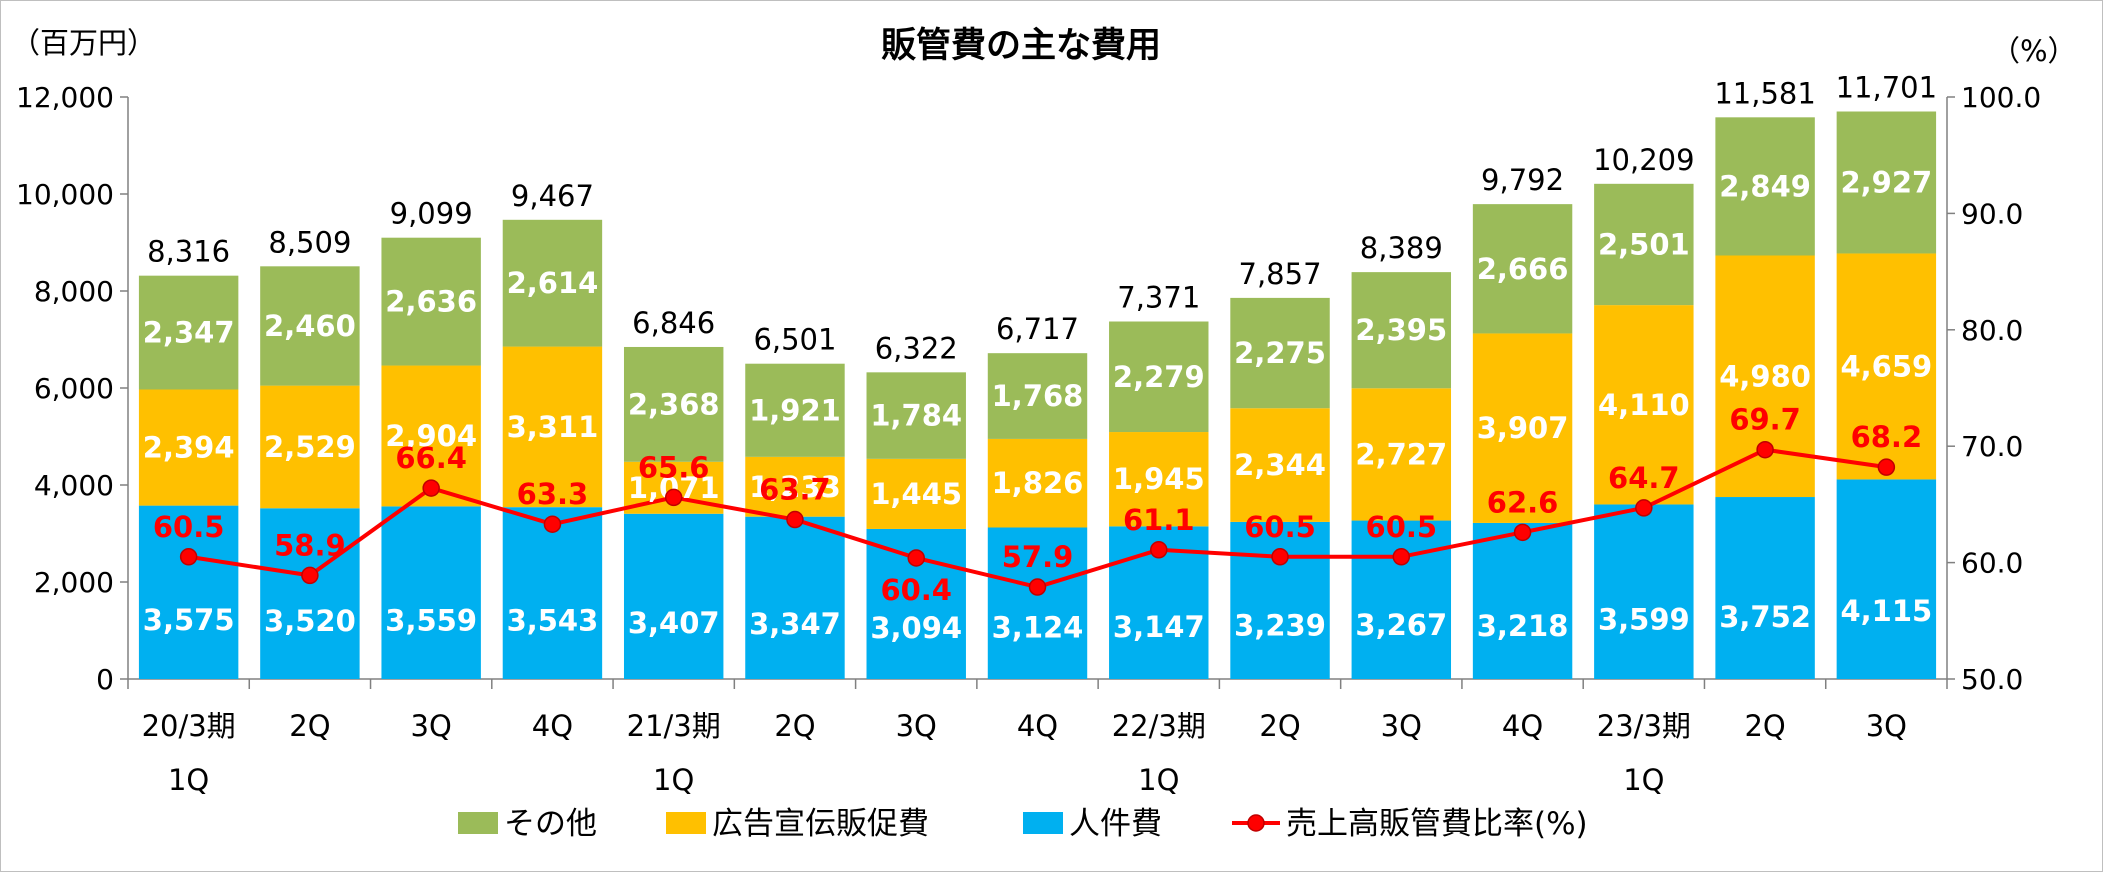 The height and width of the screenshot is (872, 2103). I want to click on right-tick-label: 50.0, so click(1992, 679).